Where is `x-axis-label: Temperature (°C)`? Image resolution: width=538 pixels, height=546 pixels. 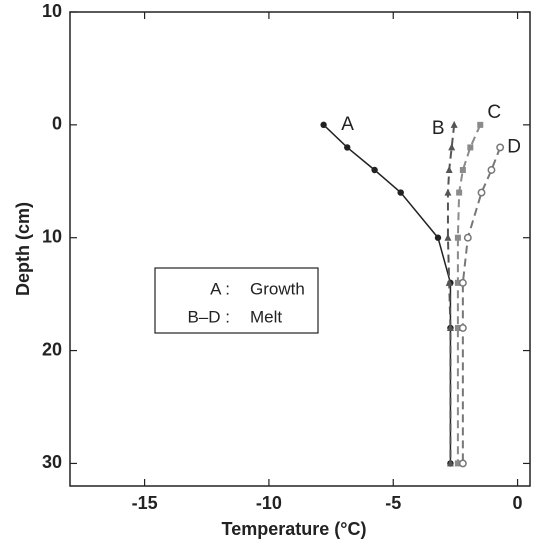
x-axis-label: Temperature (°C) is located at coordinates (294, 529).